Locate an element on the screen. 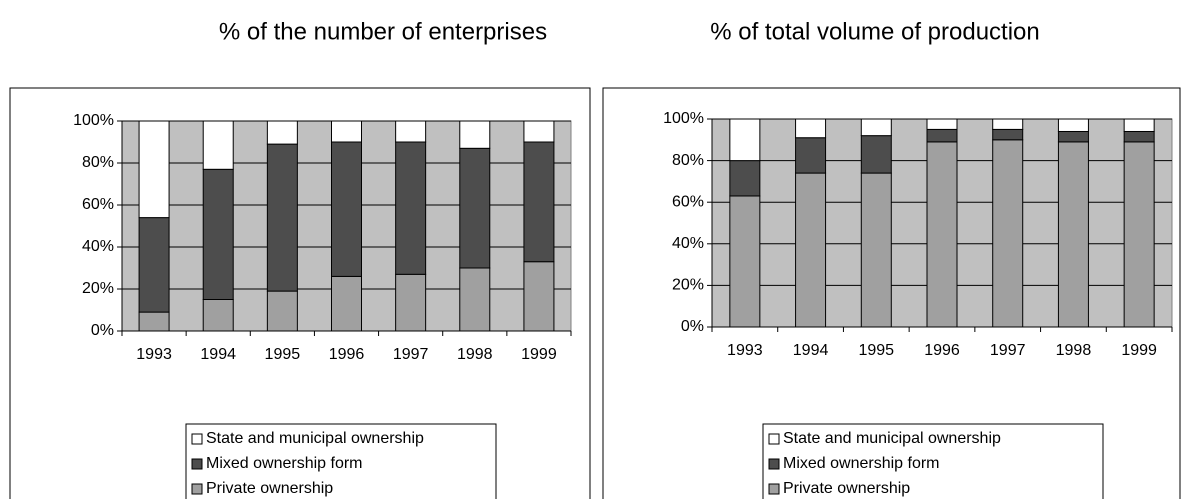 The height and width of the screenshot is (504, 1182). chart-title: % of total volume of production is located at coordinates (875, 31).